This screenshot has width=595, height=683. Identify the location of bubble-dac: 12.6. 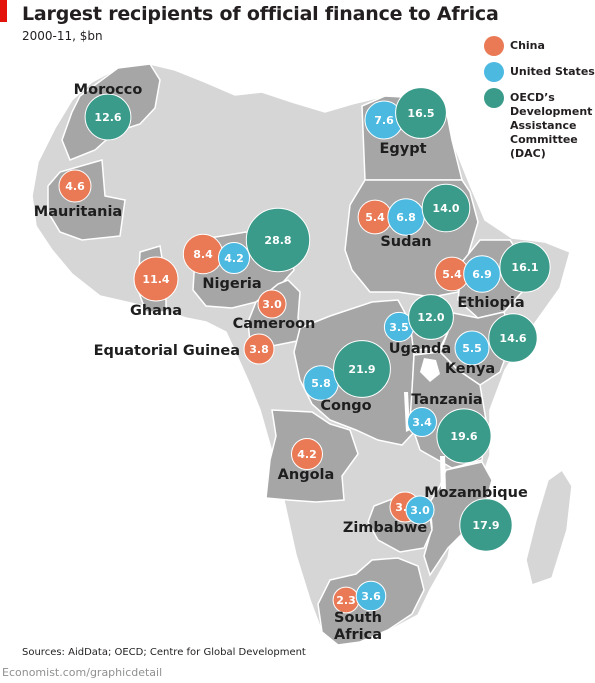
(108, 117).